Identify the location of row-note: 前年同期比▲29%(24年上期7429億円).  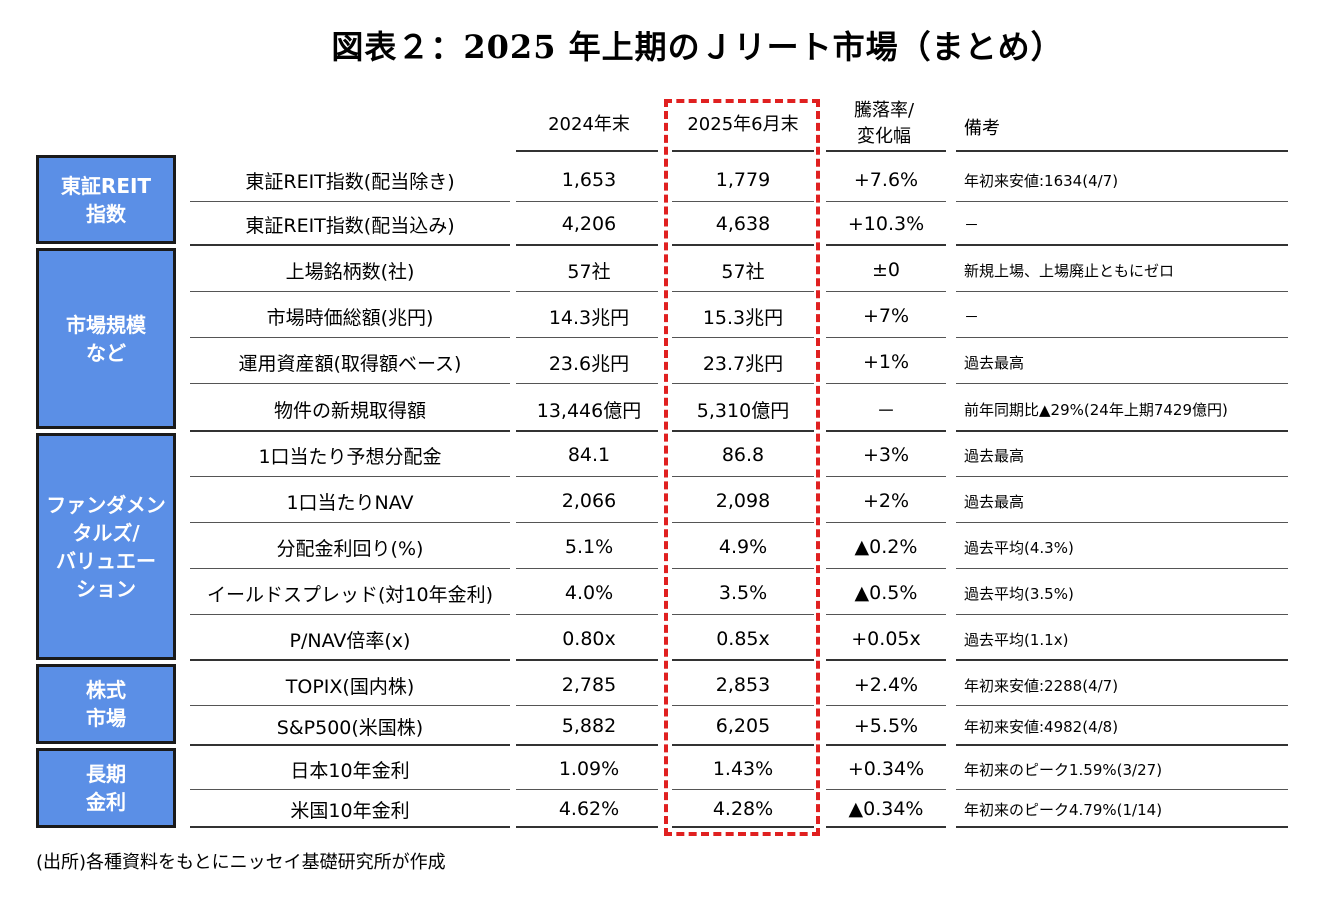
(1096, 409).